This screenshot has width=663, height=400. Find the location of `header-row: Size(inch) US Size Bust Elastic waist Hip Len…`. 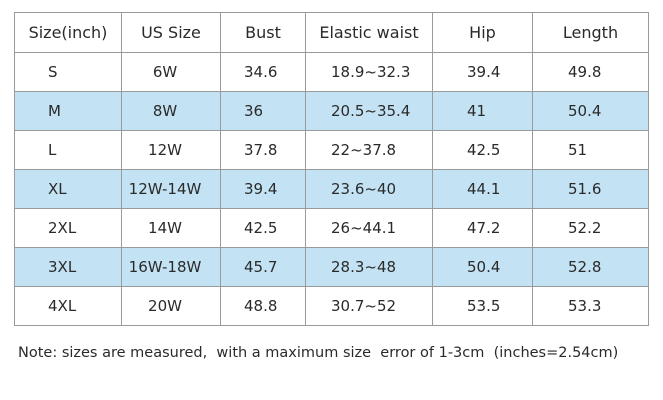

header-row: Size(inch) US Size Bust Elastic waist Hip Len… is located at coordinates (331, 32).